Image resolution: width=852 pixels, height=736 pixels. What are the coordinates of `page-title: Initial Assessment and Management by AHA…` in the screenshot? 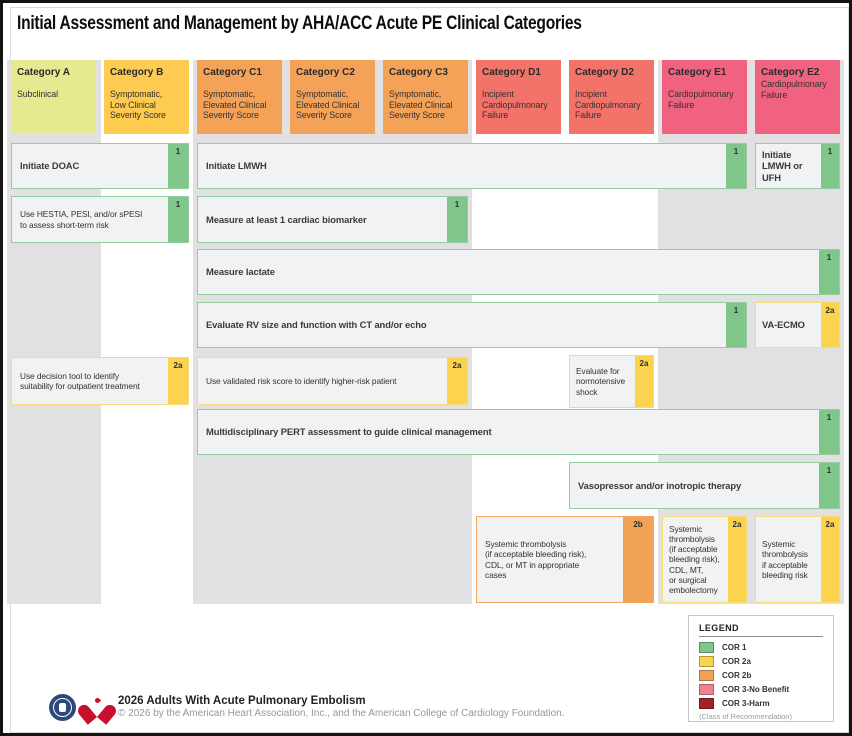 It's located at (299, 23).